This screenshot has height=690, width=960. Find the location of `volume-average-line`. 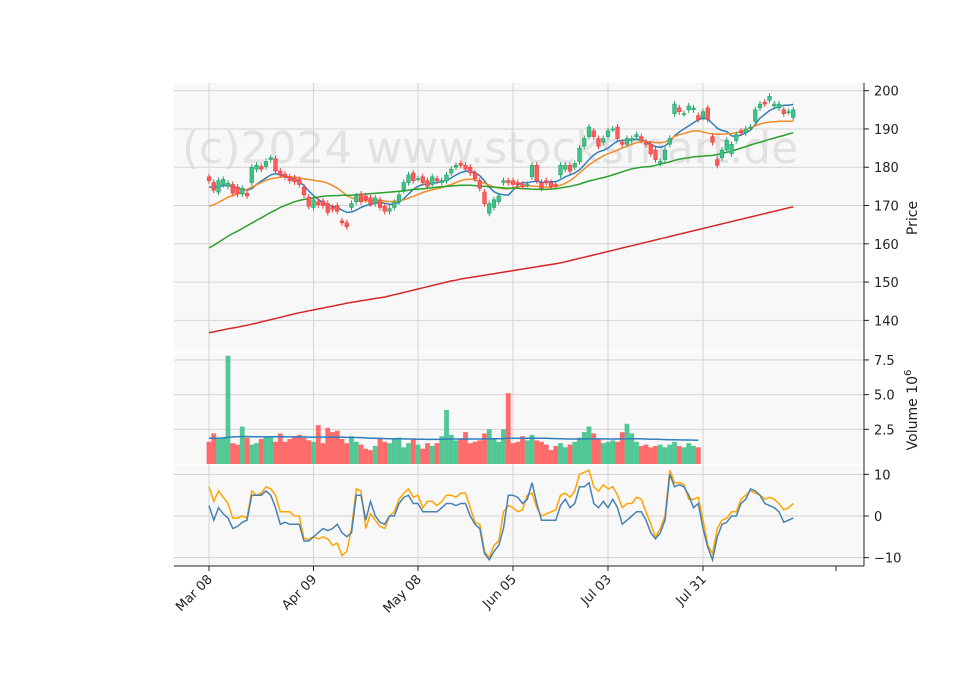

volume-average-line is located at coordinates (454, 438).